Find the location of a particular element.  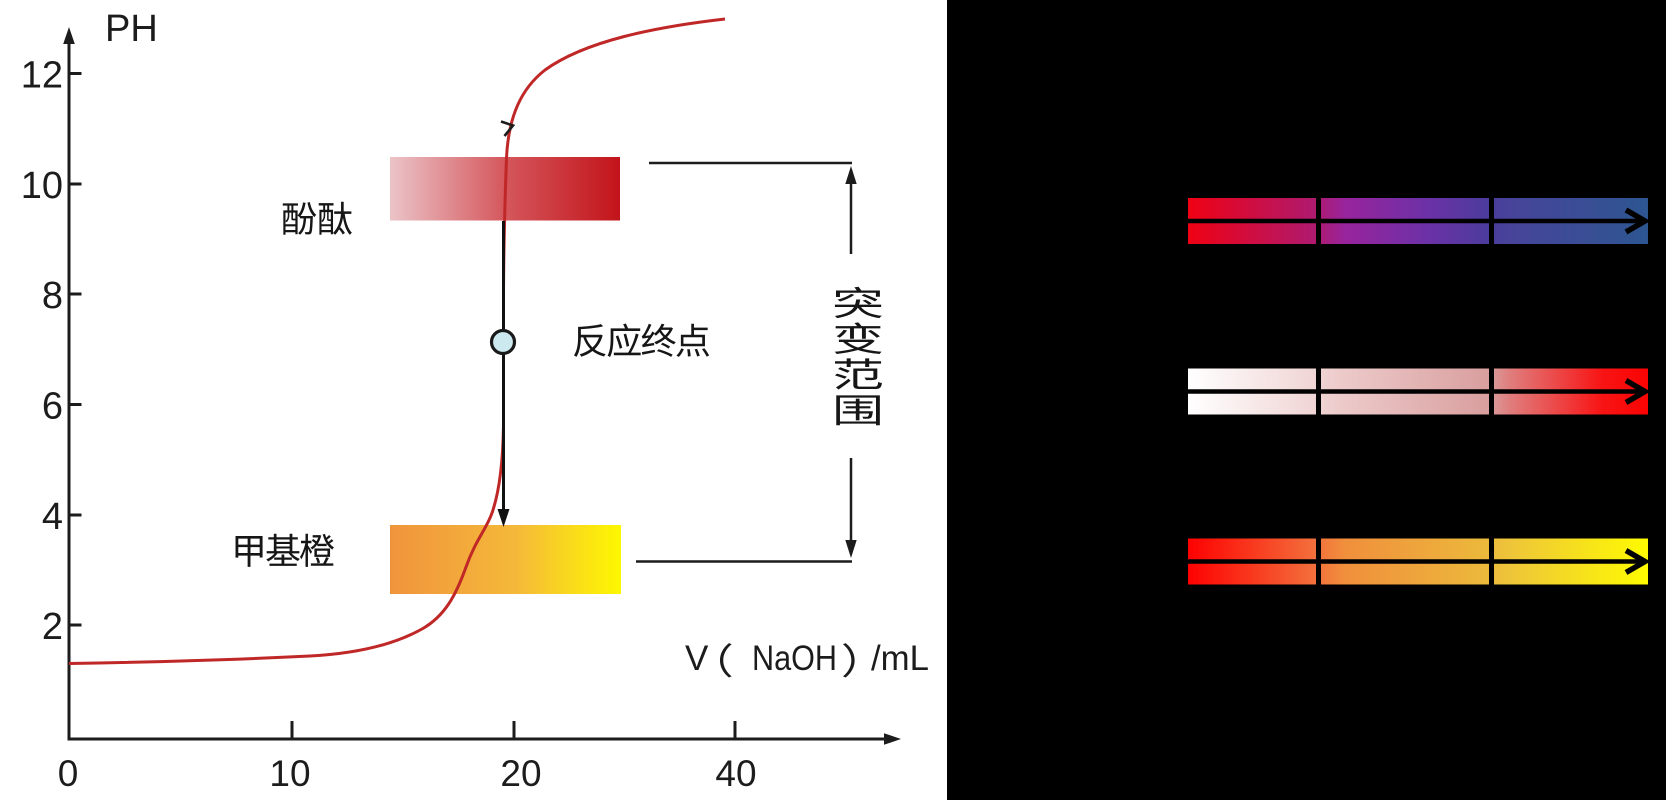

svg-text: 40 is located at coordinates (735, 773).